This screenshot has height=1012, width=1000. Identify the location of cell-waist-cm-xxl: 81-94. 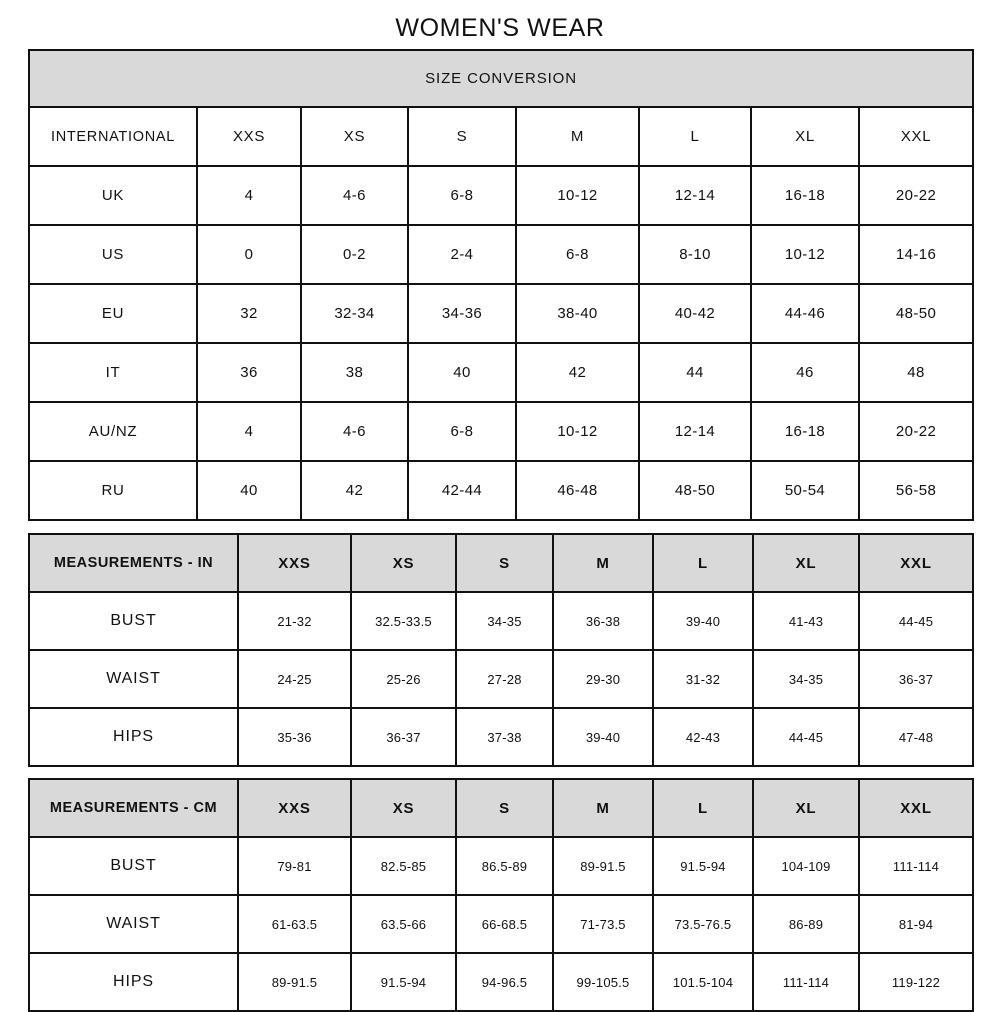
(916, 924).